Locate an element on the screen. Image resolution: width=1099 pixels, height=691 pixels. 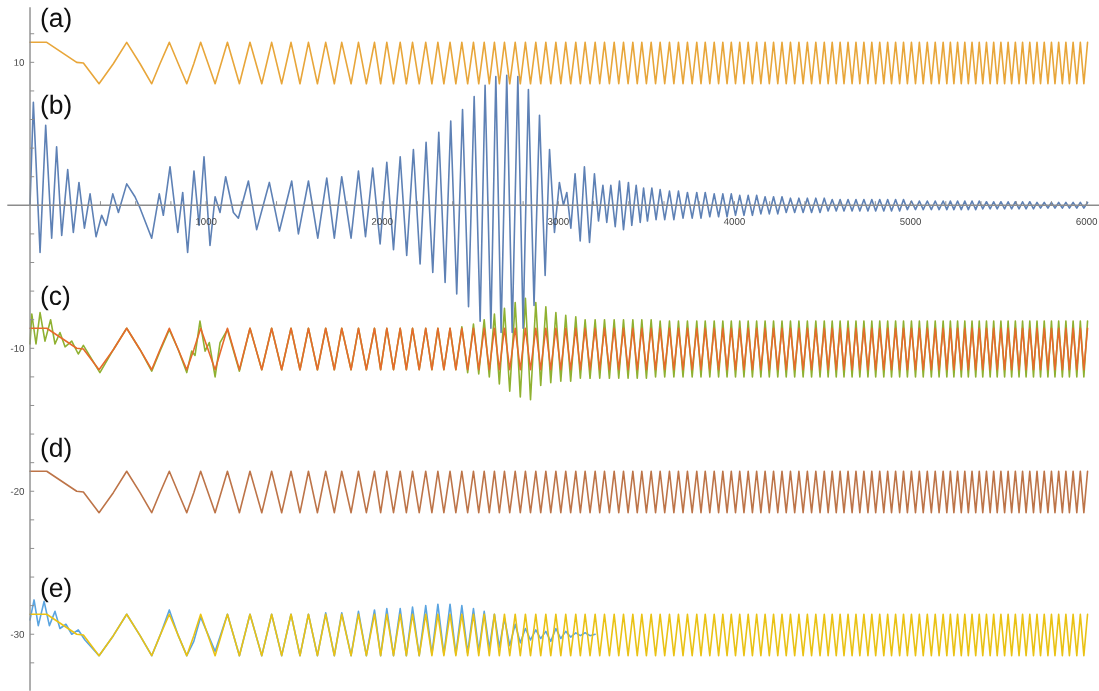
x-tick-label: 6000 is located at coordinates (1087, 221).